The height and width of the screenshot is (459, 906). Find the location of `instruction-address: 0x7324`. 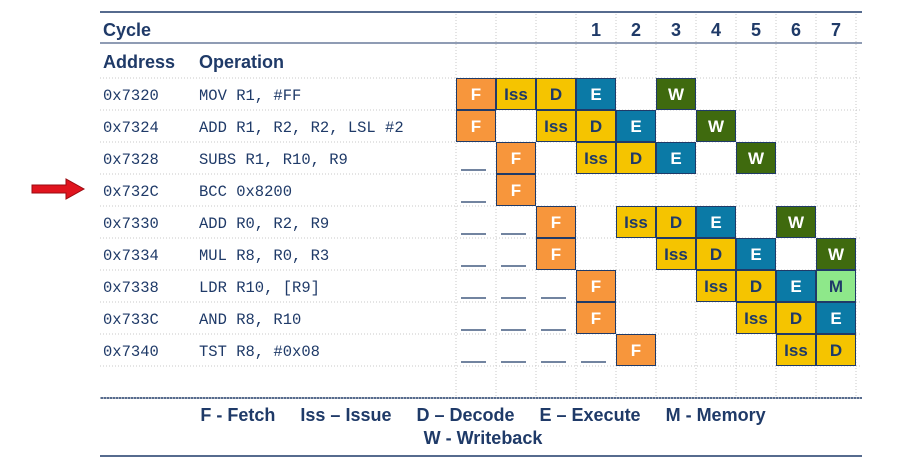

instruction-address: 0x7324 is located at coordinates (131, 128).